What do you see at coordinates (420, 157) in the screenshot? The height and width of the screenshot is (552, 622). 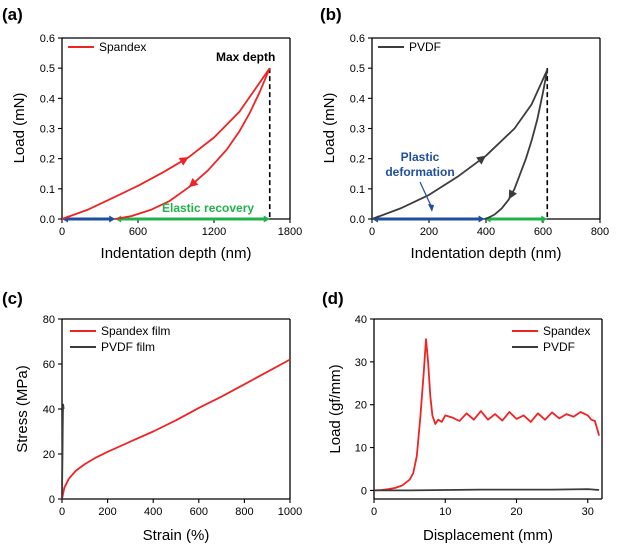 I see `plastic-annotation-line1: Plastic` at bounding box center [420, 157].